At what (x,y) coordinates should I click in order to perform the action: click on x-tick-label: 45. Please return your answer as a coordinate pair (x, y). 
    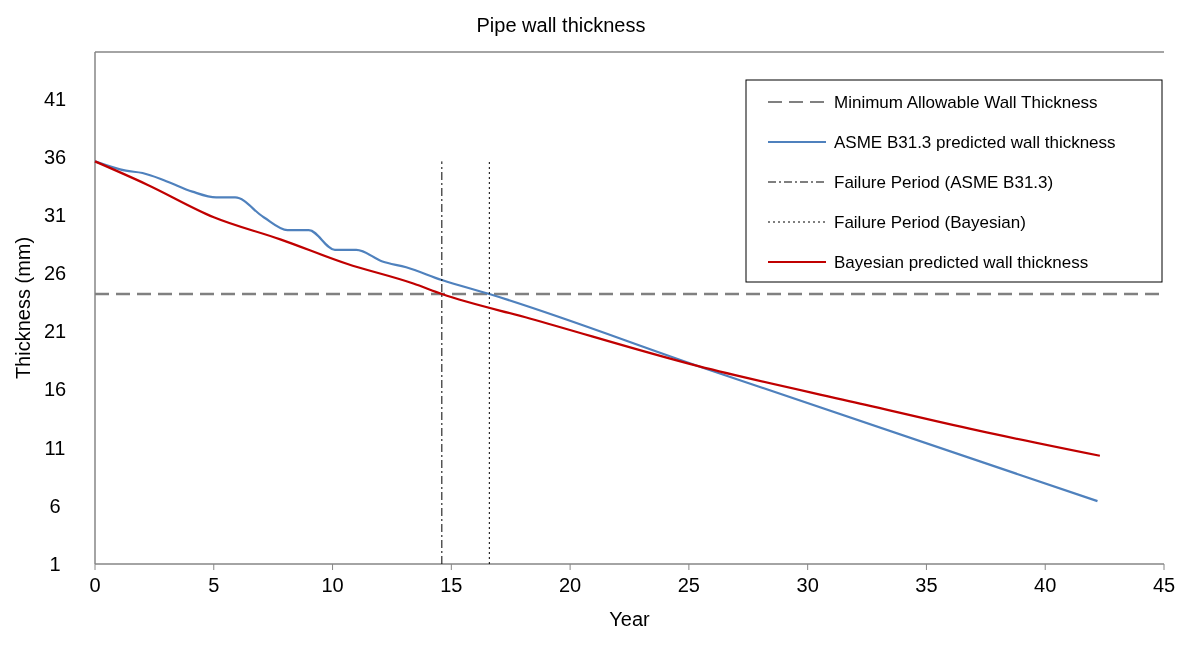
    Looking at the image, I should click on (1164, 585).